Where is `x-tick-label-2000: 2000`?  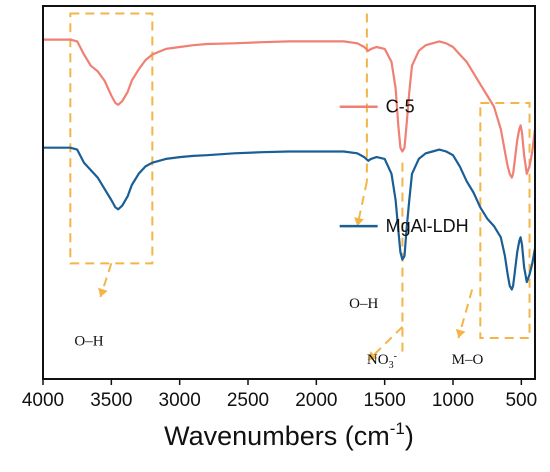
x-tick-label-2000: 2000 is located at coordinates (316, 400).